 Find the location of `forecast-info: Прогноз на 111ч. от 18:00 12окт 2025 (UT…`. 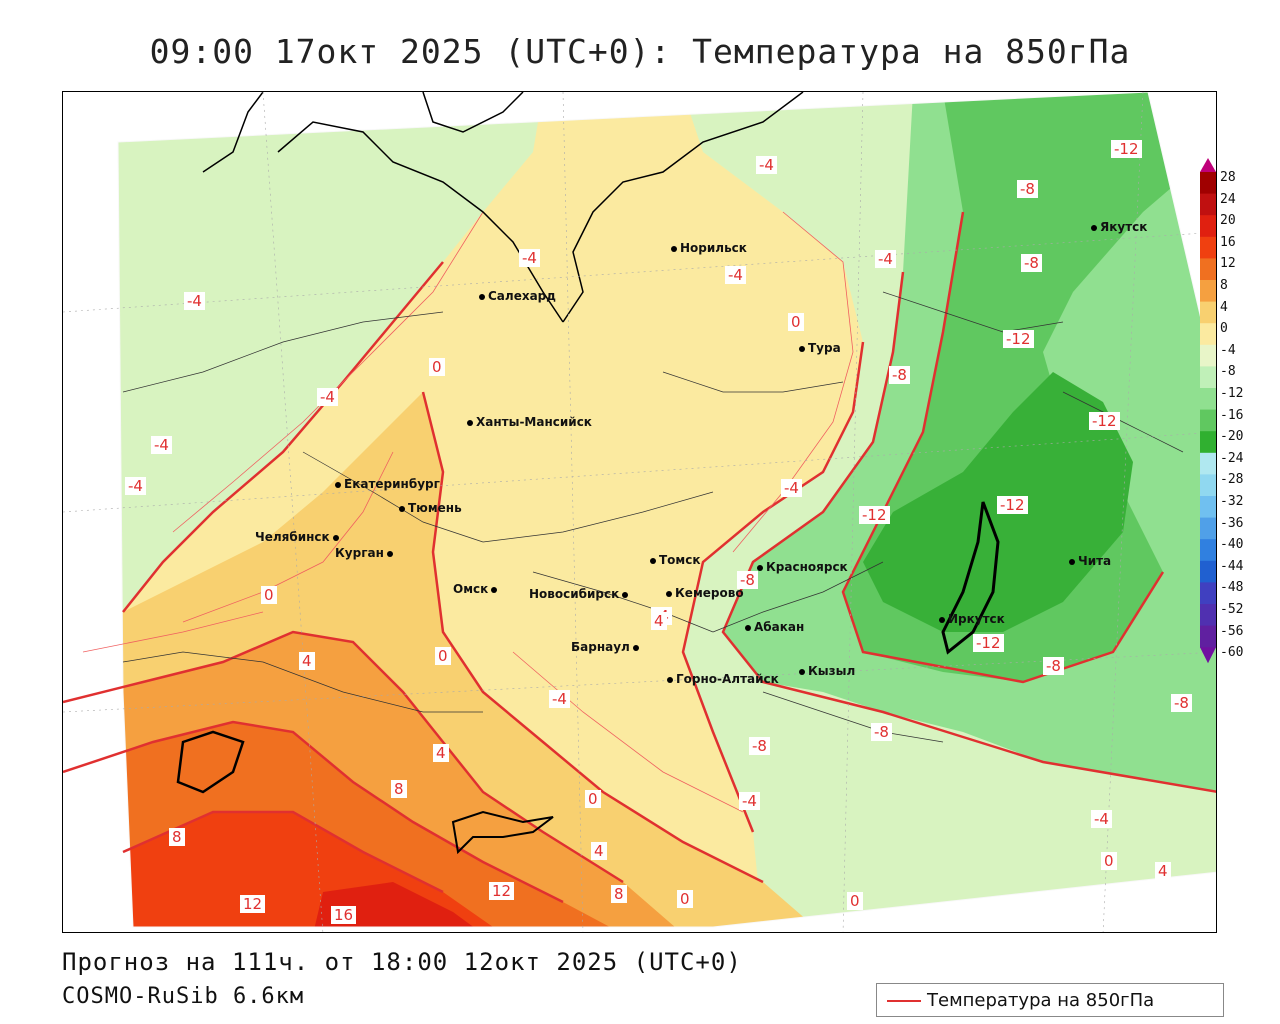

forecast-info: Прогноз на 111ч. от 18:00 12окт 2025 (UT… is located at coordinates (402, 962).